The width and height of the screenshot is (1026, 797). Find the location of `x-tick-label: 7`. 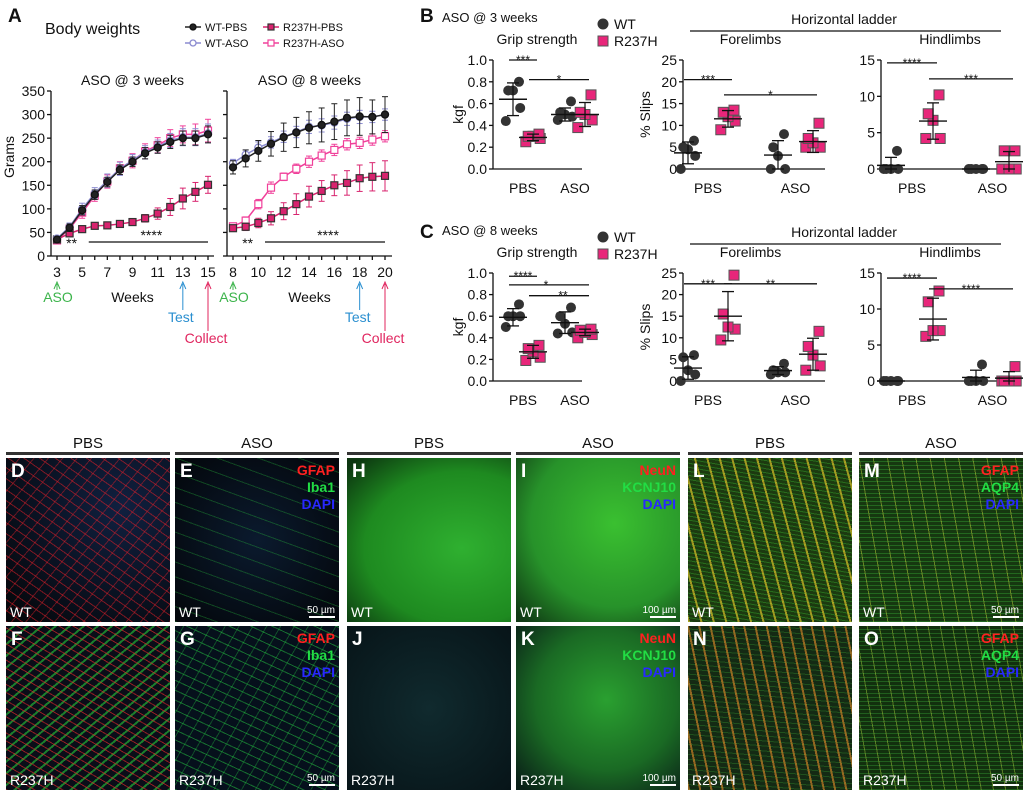

x-tick-label: 7 is located at coordinates (107, 272).